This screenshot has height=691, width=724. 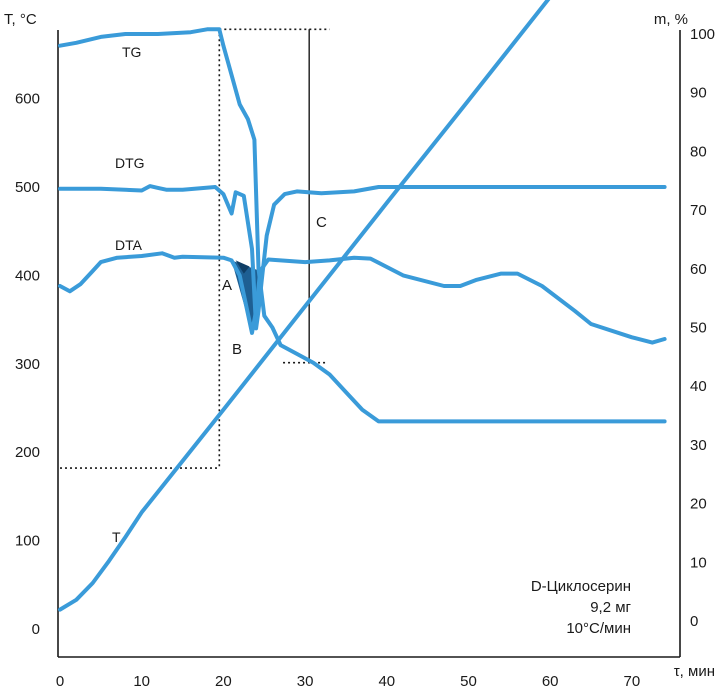 What do you see at coordinates (223, 681) in the screenshot?
I see `x-tick-label: 20` at bounding box center [223, 681].